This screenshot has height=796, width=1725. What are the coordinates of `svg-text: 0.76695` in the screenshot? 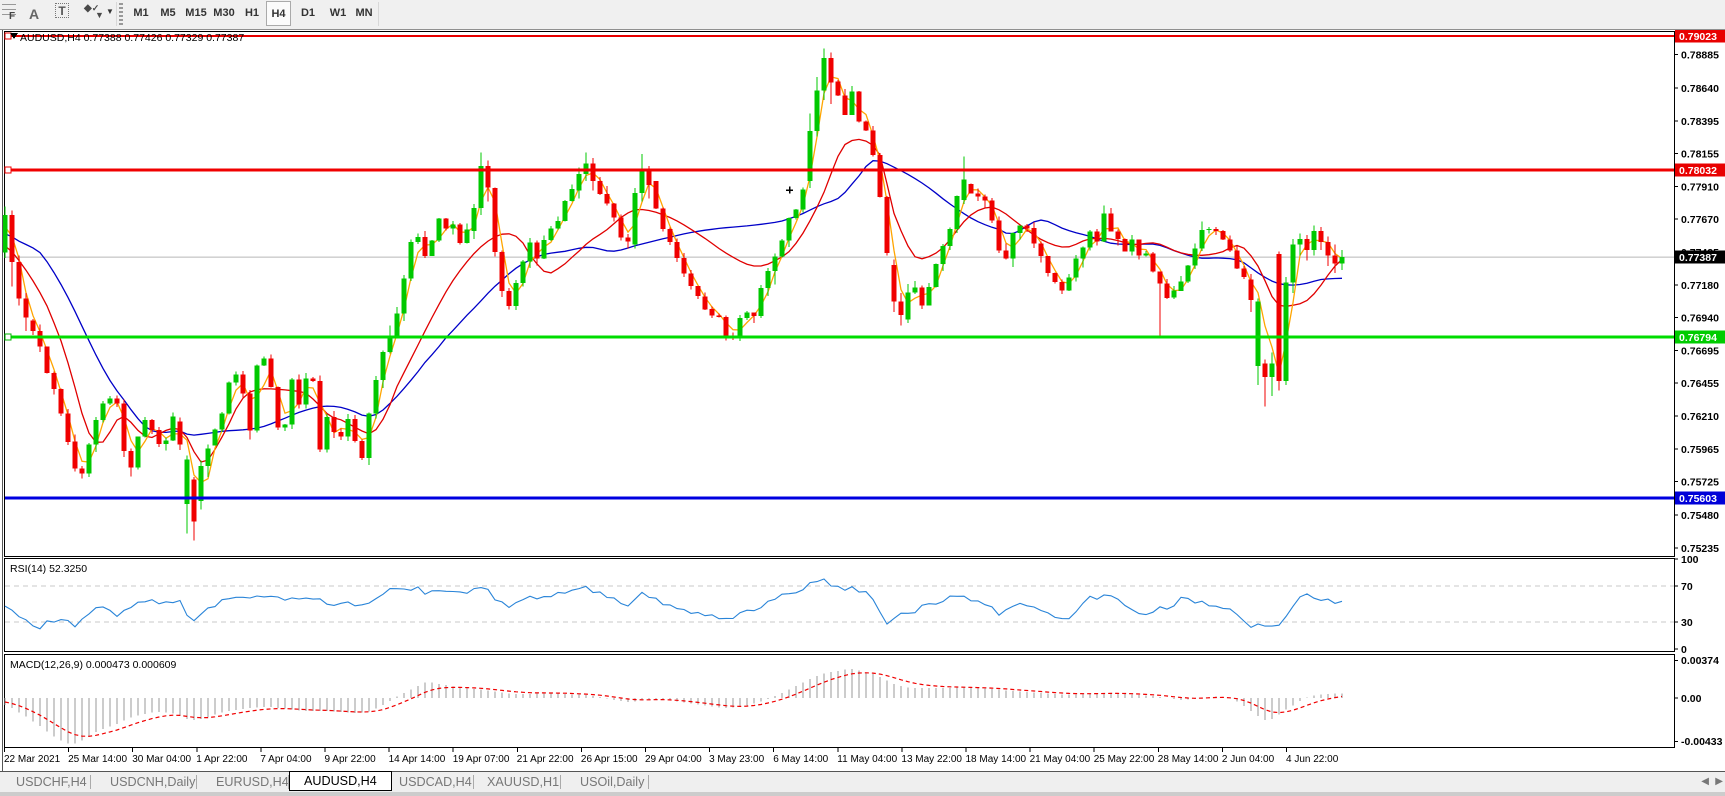 It's located at (1700, 352).